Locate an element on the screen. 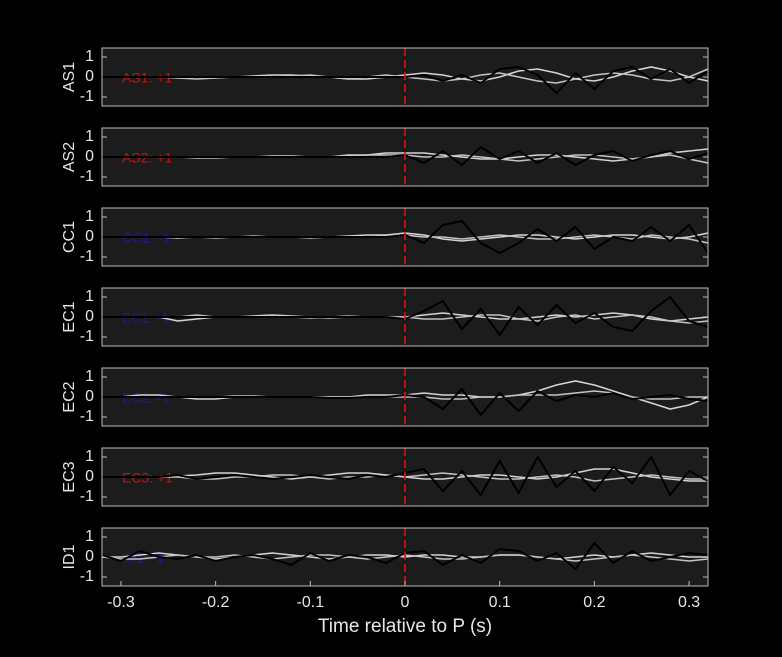  y-axis-label: AS2 is located at coordinates (69, 157).